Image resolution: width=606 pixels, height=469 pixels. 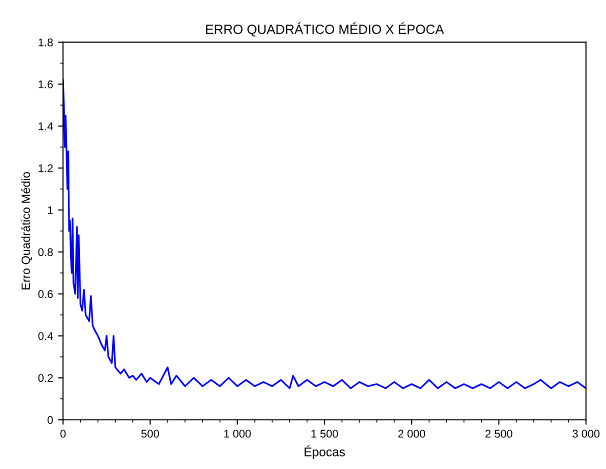 What do you see at coordinates (45, 42) in the screenshot?
I see `y-tick-label: 1.8` at bounding box center [45, 42].